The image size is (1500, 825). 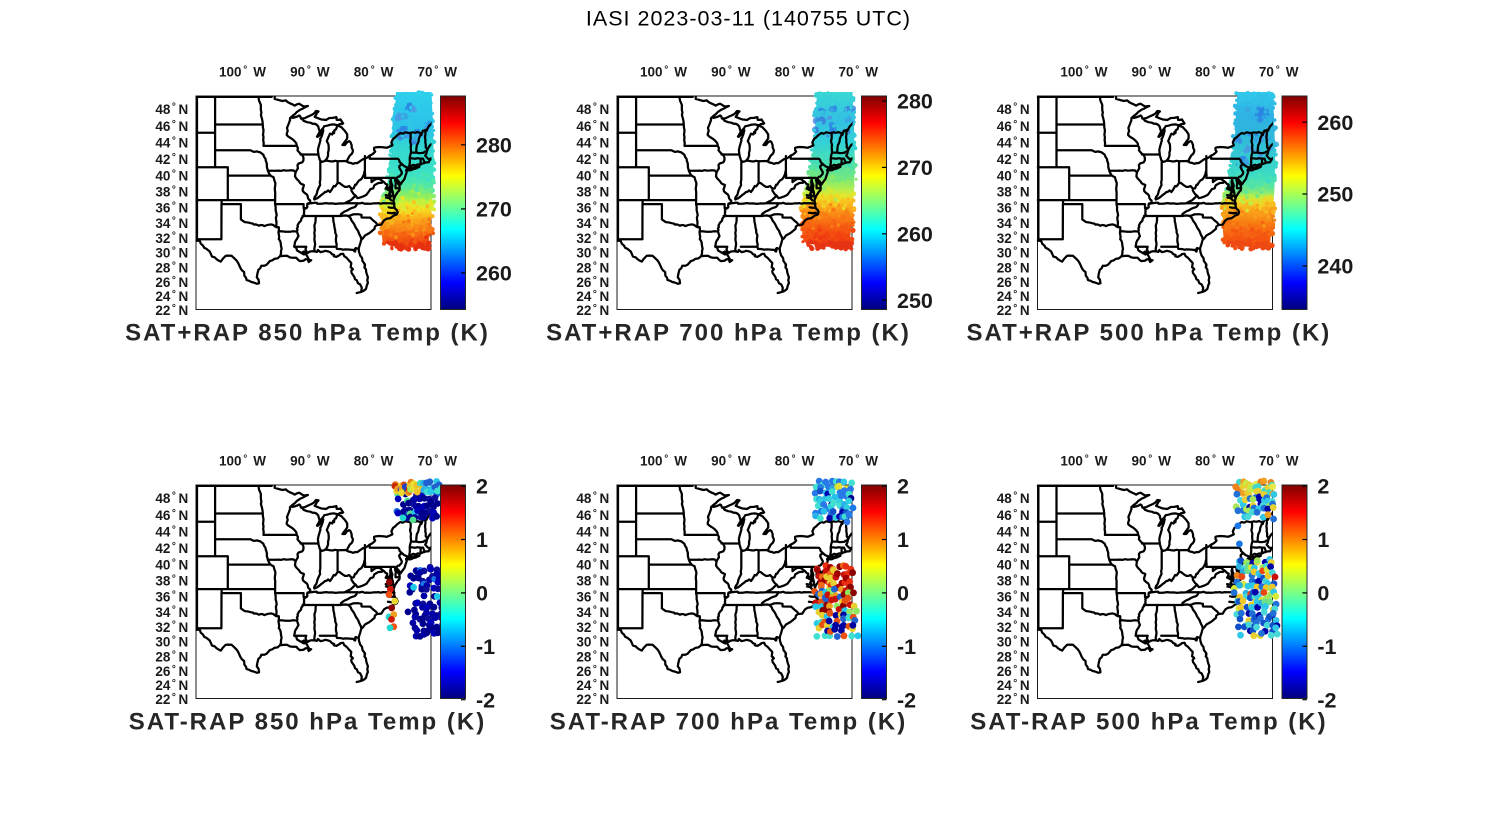 I want to click on svg-text: 46, so click(x=584, y=515).